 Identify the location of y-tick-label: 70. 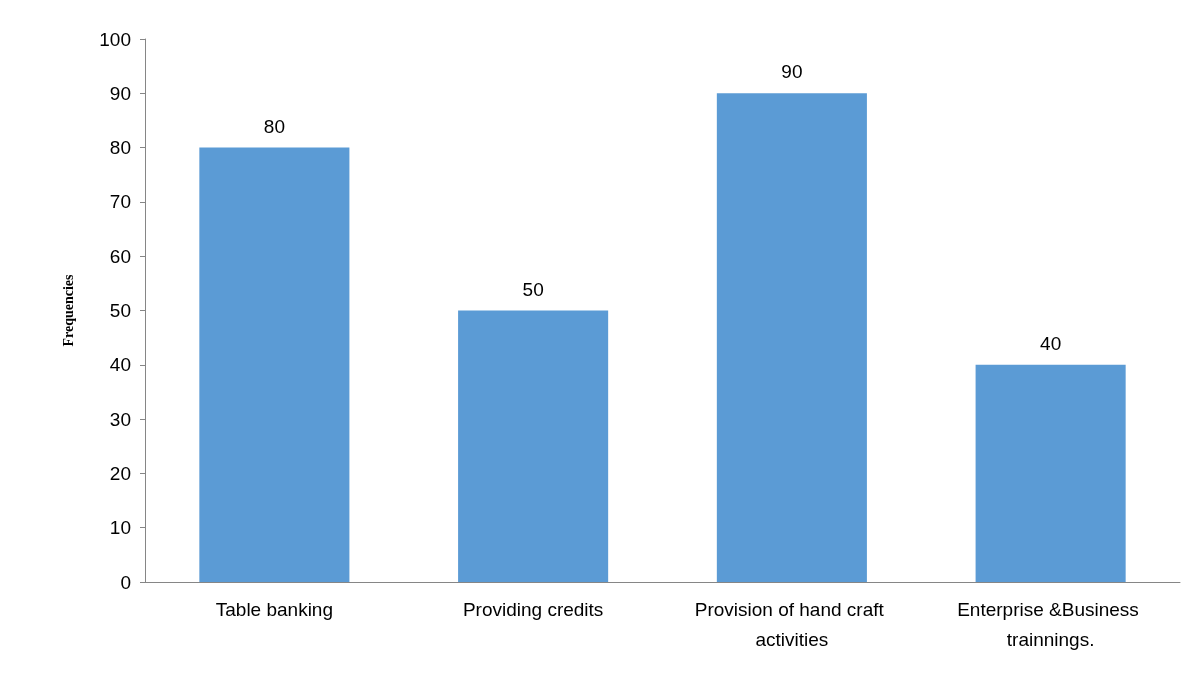
(120, 202).